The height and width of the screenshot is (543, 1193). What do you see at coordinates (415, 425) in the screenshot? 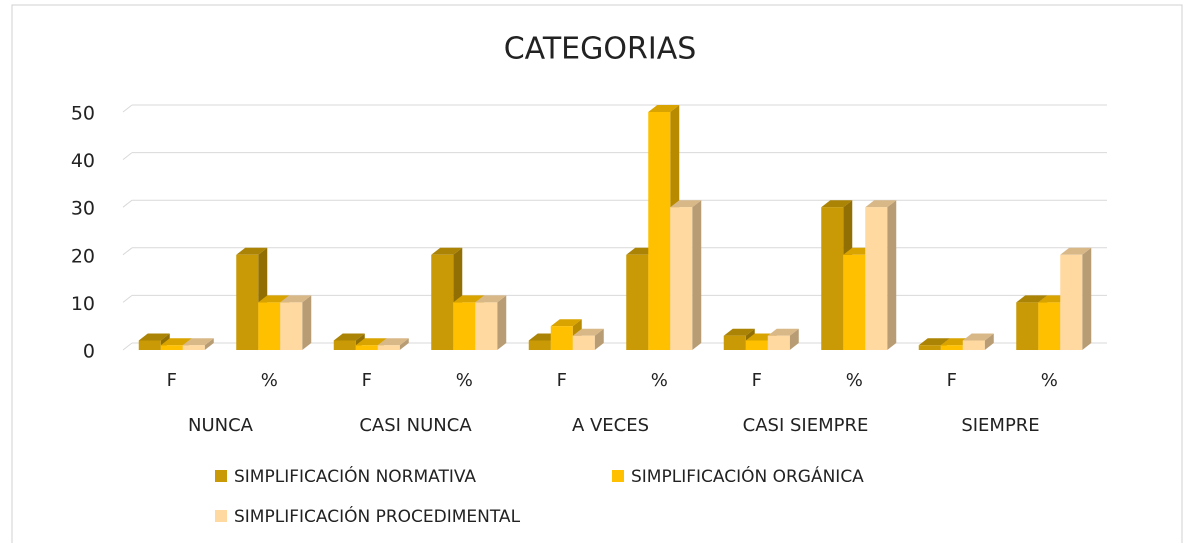
I see `x-group-label: CASI NUNCA` at bounding box center [415, 425].